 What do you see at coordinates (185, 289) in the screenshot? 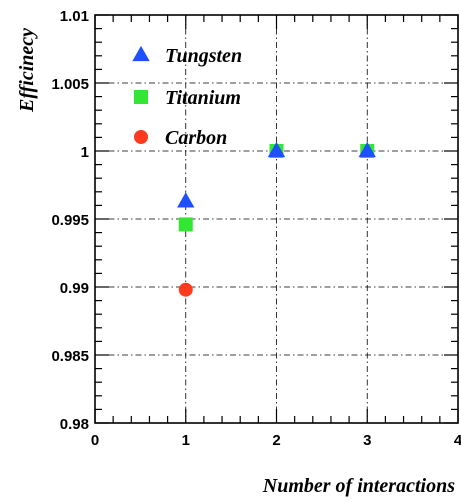
I see `data-point-carbon` at bounding box center [185, 289].